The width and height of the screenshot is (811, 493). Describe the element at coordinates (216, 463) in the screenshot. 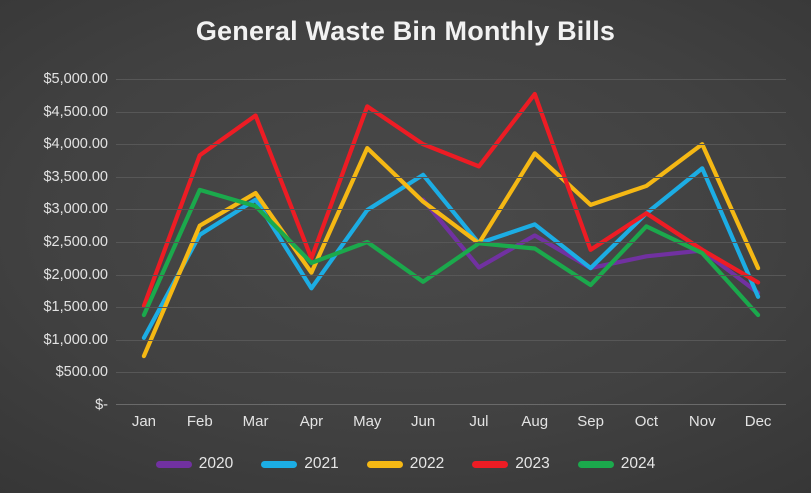

I see `legend-label: 2020` at that location.